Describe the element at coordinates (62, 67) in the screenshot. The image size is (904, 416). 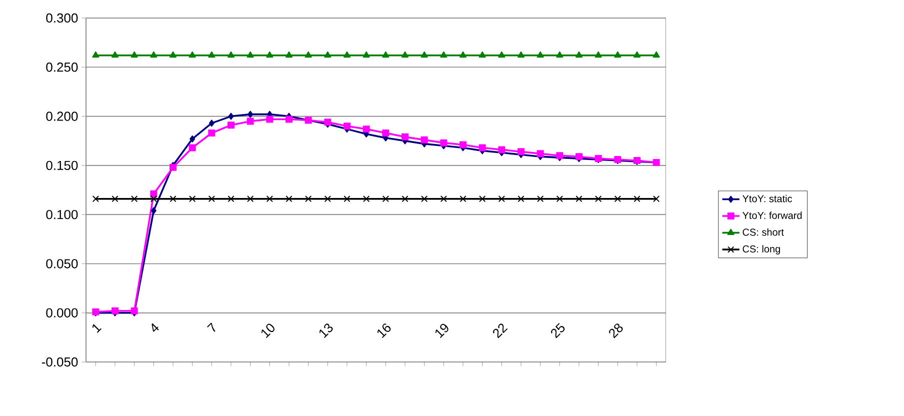
I see `y-tick-label: 0.250` at that location.